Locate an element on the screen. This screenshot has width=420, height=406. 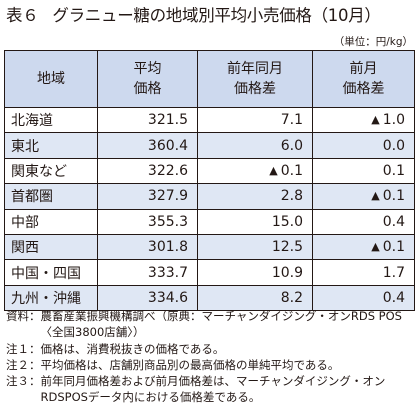
cell-yoy-diff: 8.2 is located at coordinates (255, 298).